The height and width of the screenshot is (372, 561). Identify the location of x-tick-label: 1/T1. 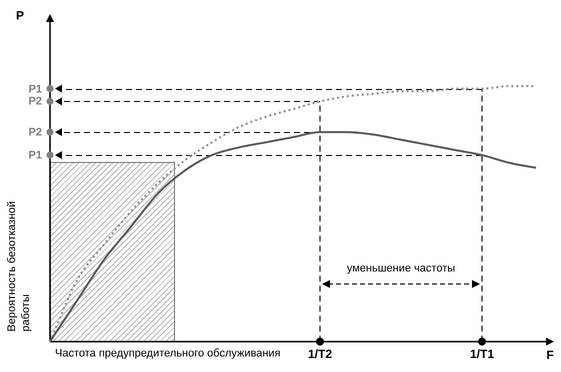
(482, 354).